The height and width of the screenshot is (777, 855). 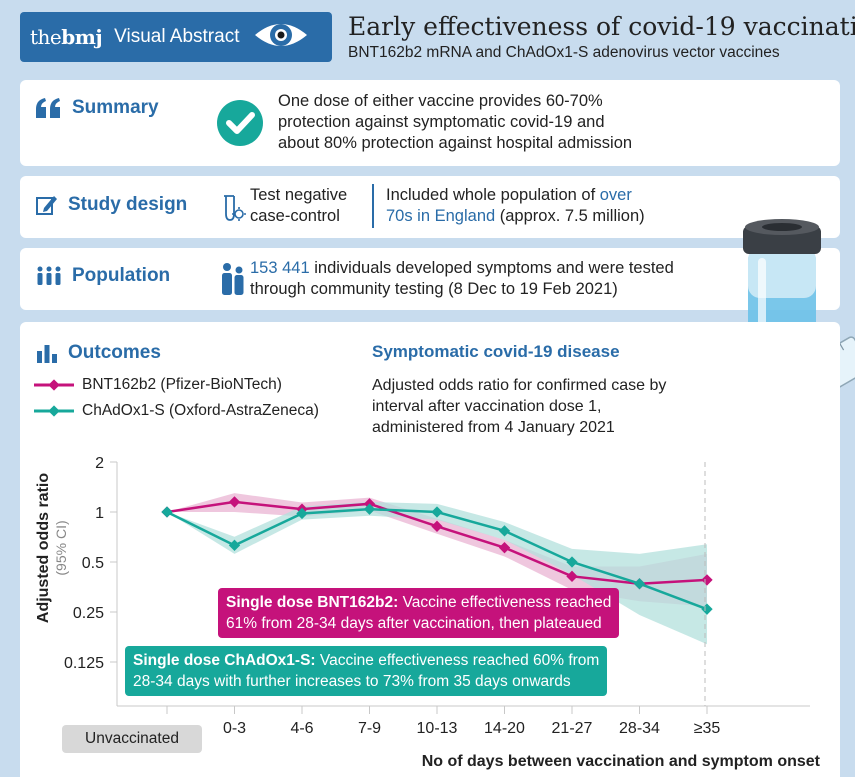 I want to click on y-tick-label: 0.5, so click(x=93, y=563).